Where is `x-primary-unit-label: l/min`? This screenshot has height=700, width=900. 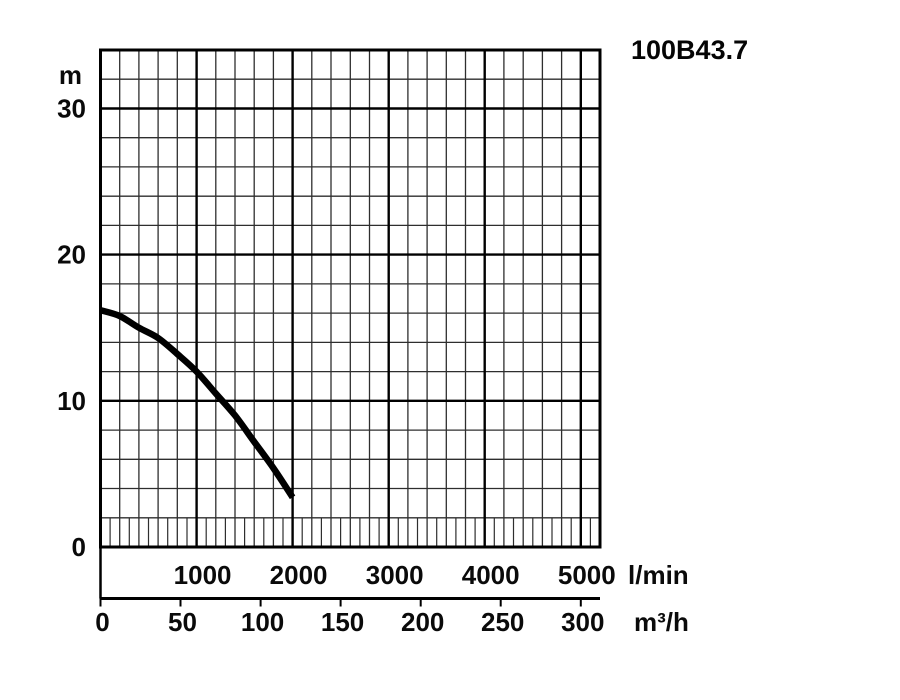
x-primary-unit-label: l/min is located at coordinates (658, 575).